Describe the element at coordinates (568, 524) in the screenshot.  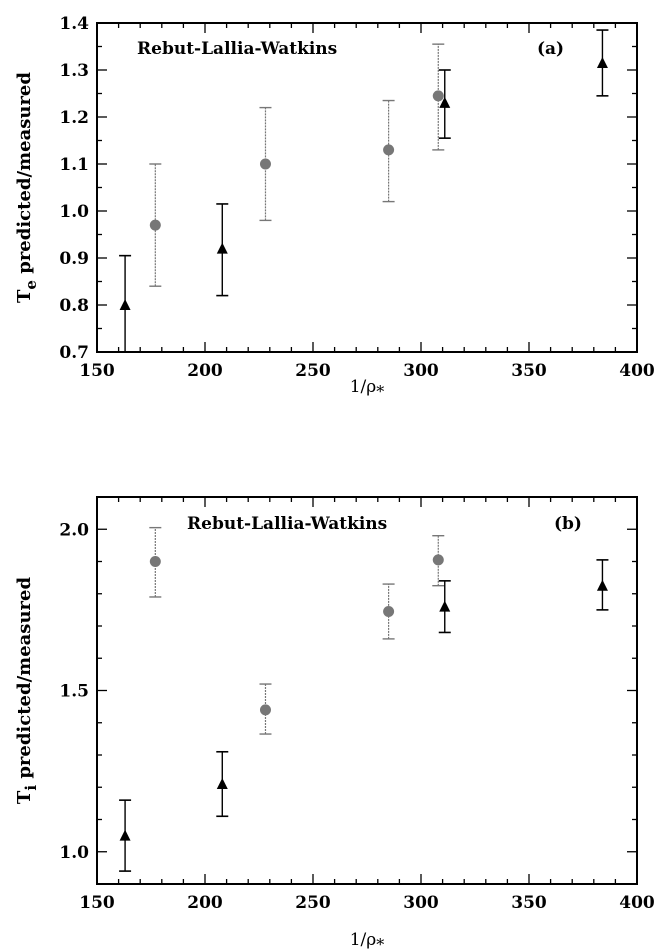
I see `panel-label: (b)` at that location.